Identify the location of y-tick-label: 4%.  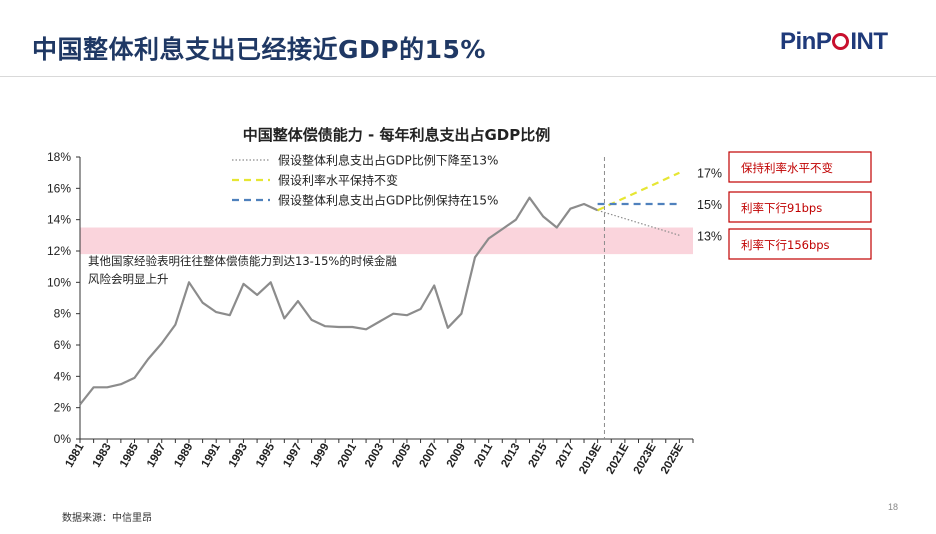
(63, 376).